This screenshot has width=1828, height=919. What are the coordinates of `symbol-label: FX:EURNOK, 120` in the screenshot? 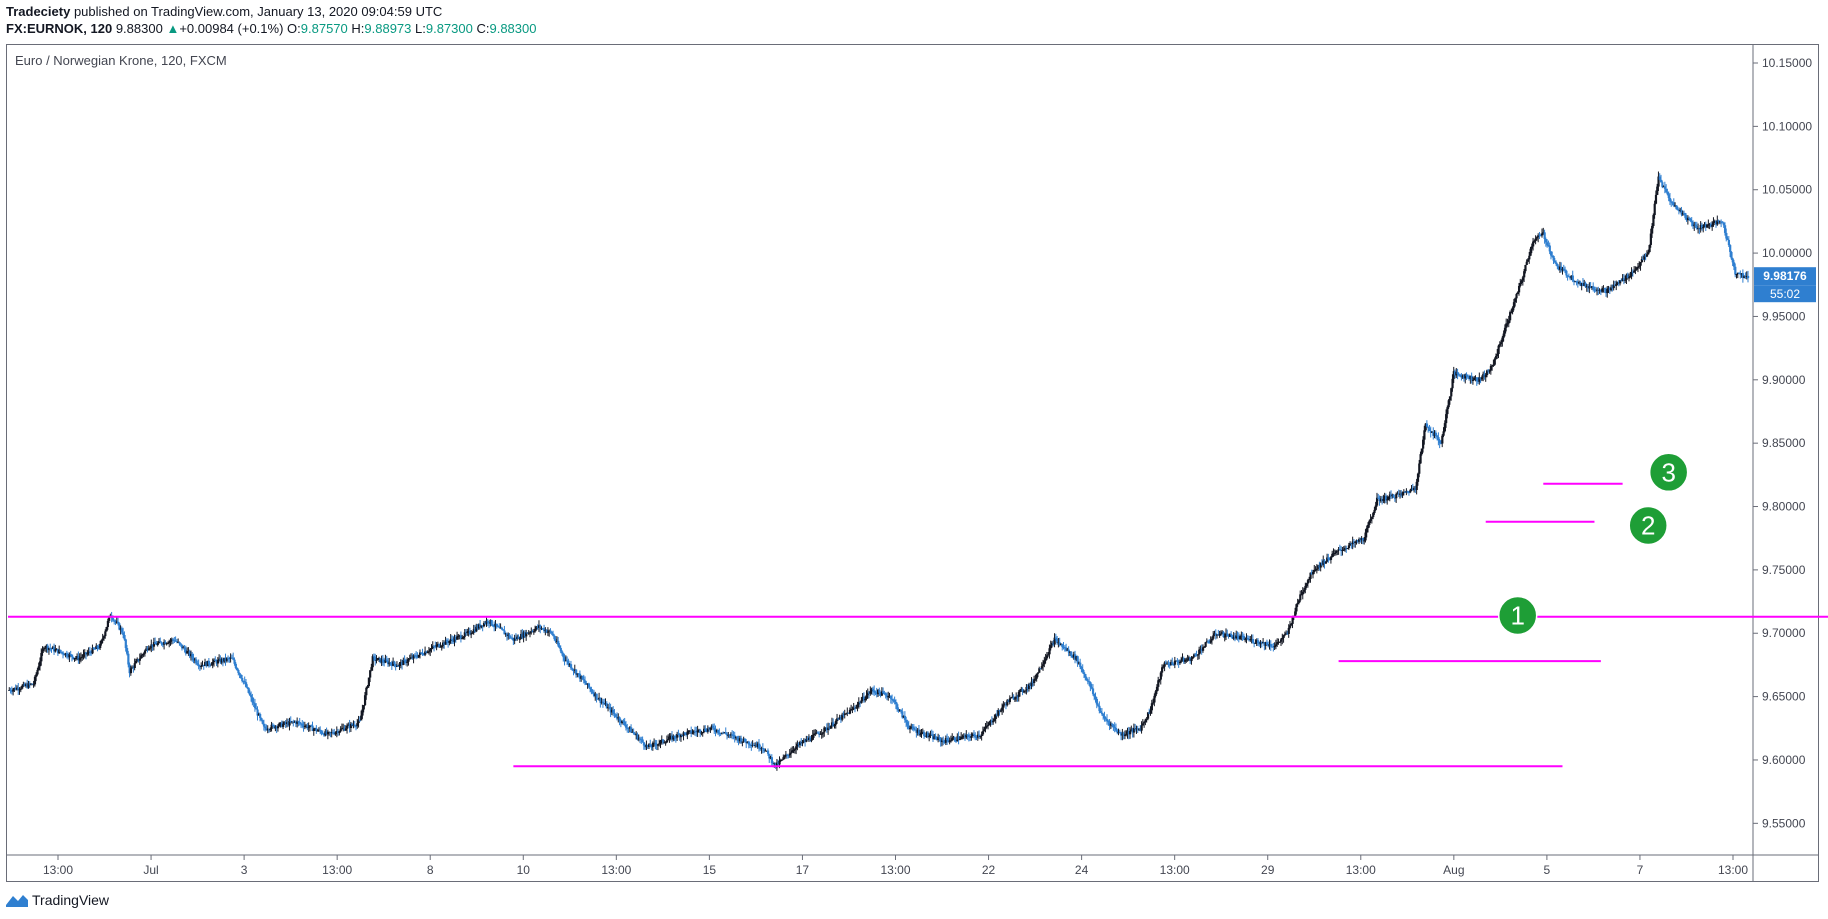 It's located at (59, 28).